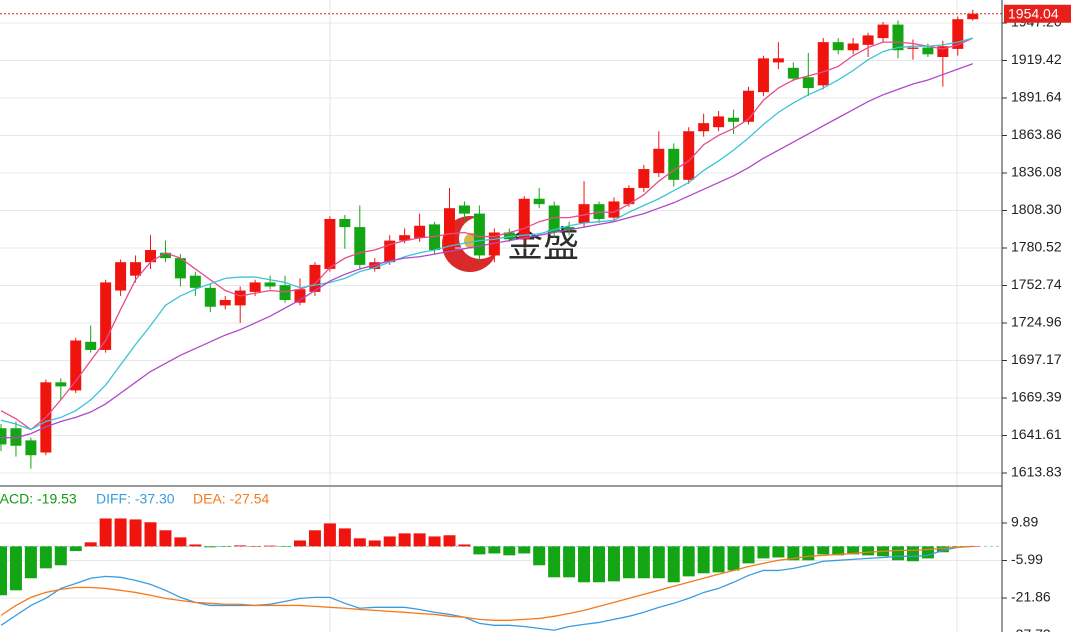 The height and width of the screenshot is (632, 1071). I want to click on macd-line, so click(486, 583).